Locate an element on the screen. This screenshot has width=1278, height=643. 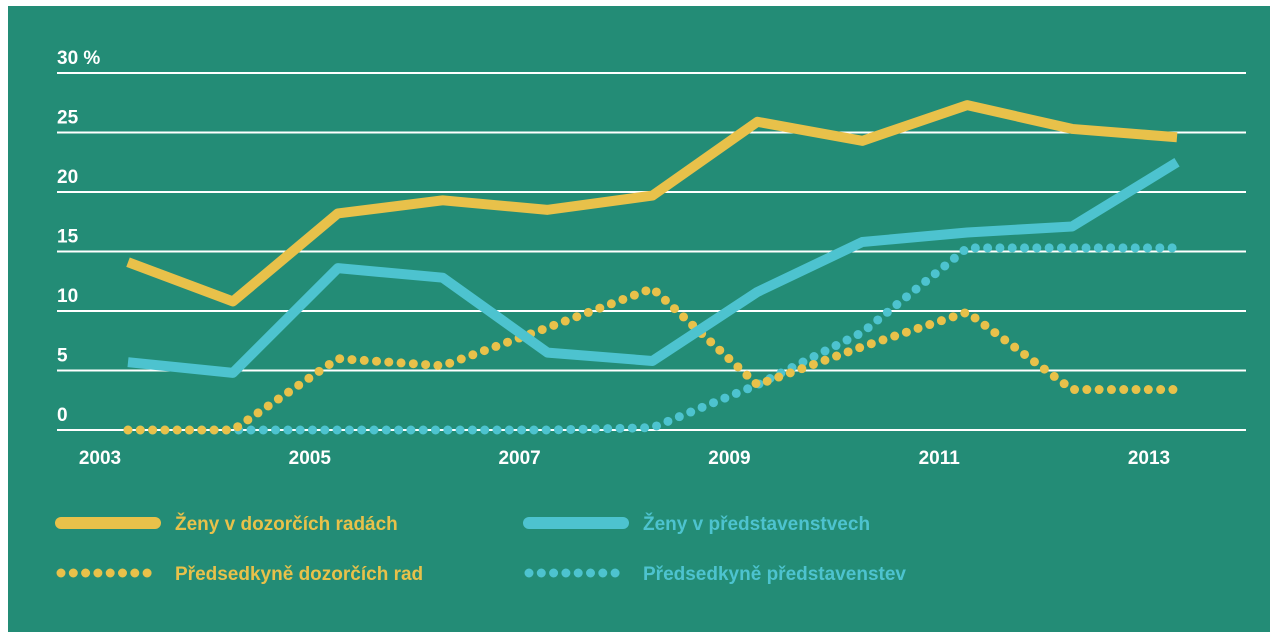
legend-label: Předsedkyně představenstev is located at coordinates (774, 574).